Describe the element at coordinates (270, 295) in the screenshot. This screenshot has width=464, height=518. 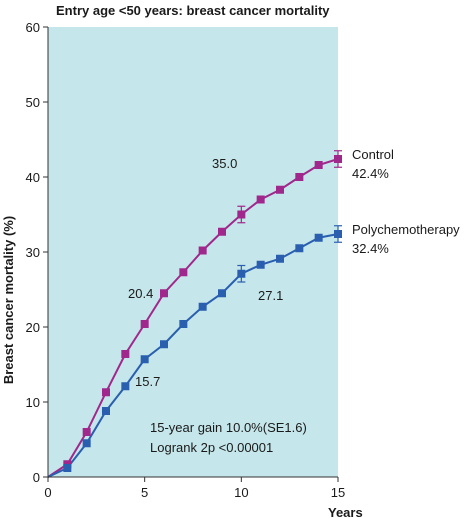
I see `data-label-poly-10: 27.1` at that location.